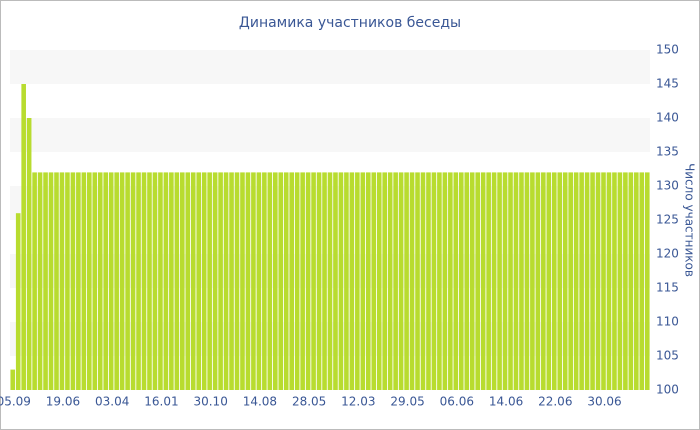 This screenshot has height=430, width=700. Describe the element at coordinates (667, 390) in the screenshot. I see `y-tick-label: 100` at that location.